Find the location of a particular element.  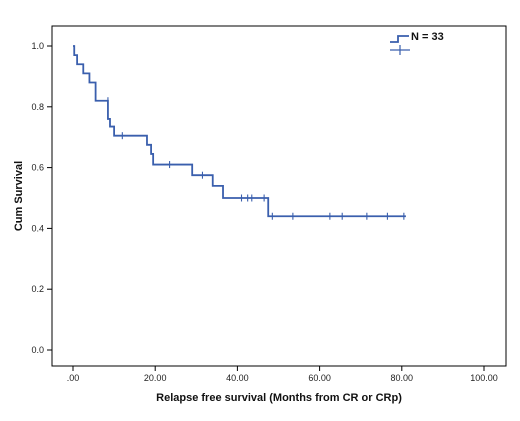

x-tick-label: .00 is located at coordinates (73, 378).